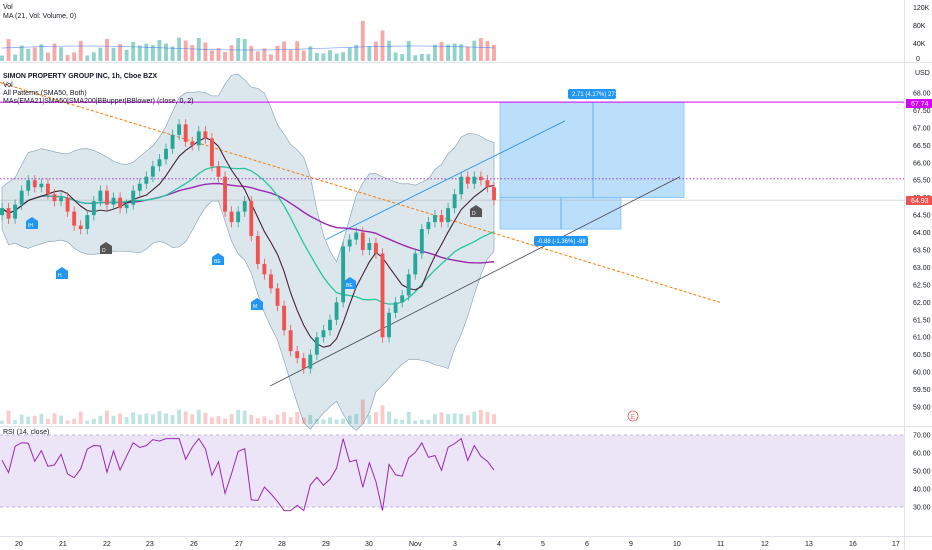 The image size is (932, 550). What do you see at coordinates (918, 59) in the screenshot?
I see `vol-tick: 0` at bounding box center [918, 59].